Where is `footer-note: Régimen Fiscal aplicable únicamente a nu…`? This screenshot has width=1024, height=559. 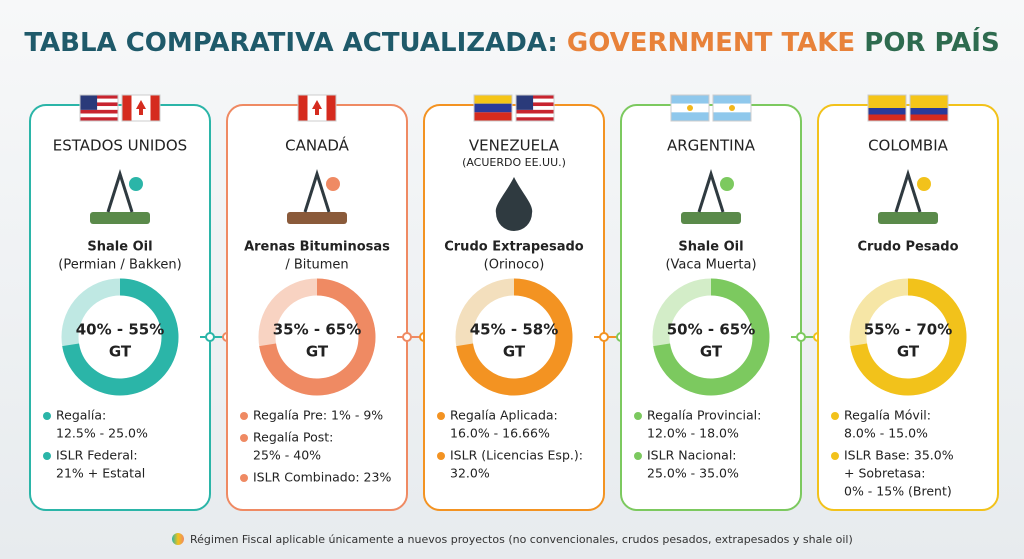 footer-note: Régimen Fiscal aplicable únicamente a nu… is located at coordinates (521, 539).